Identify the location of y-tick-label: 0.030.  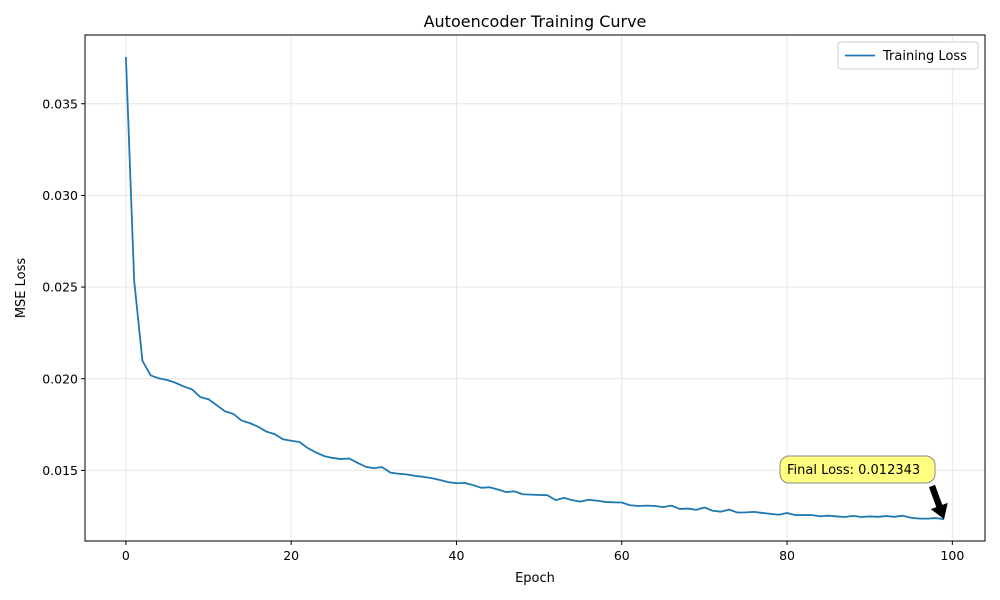
(60, 195).